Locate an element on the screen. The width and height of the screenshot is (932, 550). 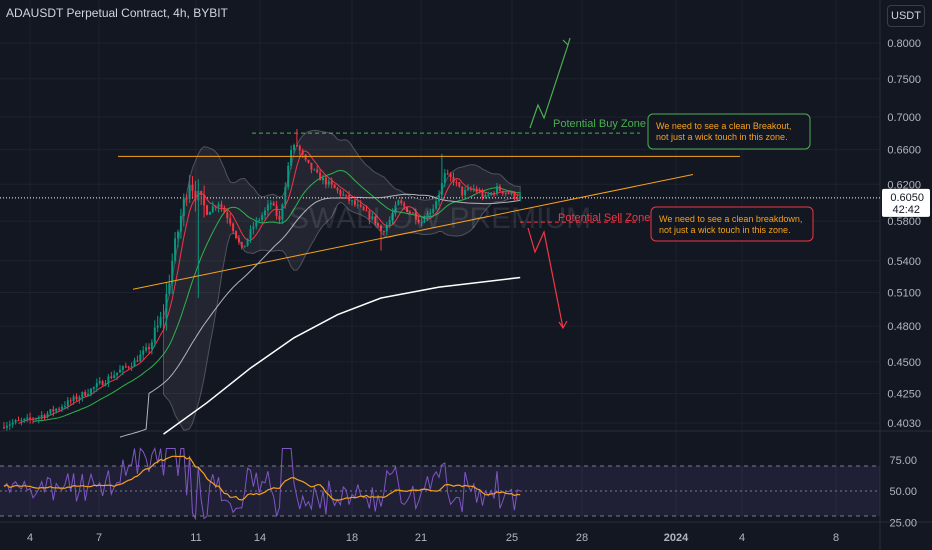
price-tick-label: 0.6600 is located at coordinates (904, 151).